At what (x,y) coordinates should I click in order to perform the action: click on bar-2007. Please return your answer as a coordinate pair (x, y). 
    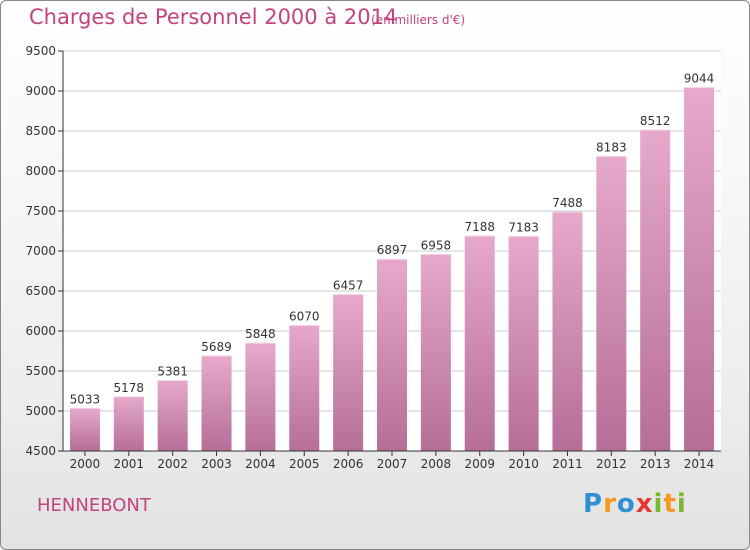
    Looking at the image, I should click on (392, 355).